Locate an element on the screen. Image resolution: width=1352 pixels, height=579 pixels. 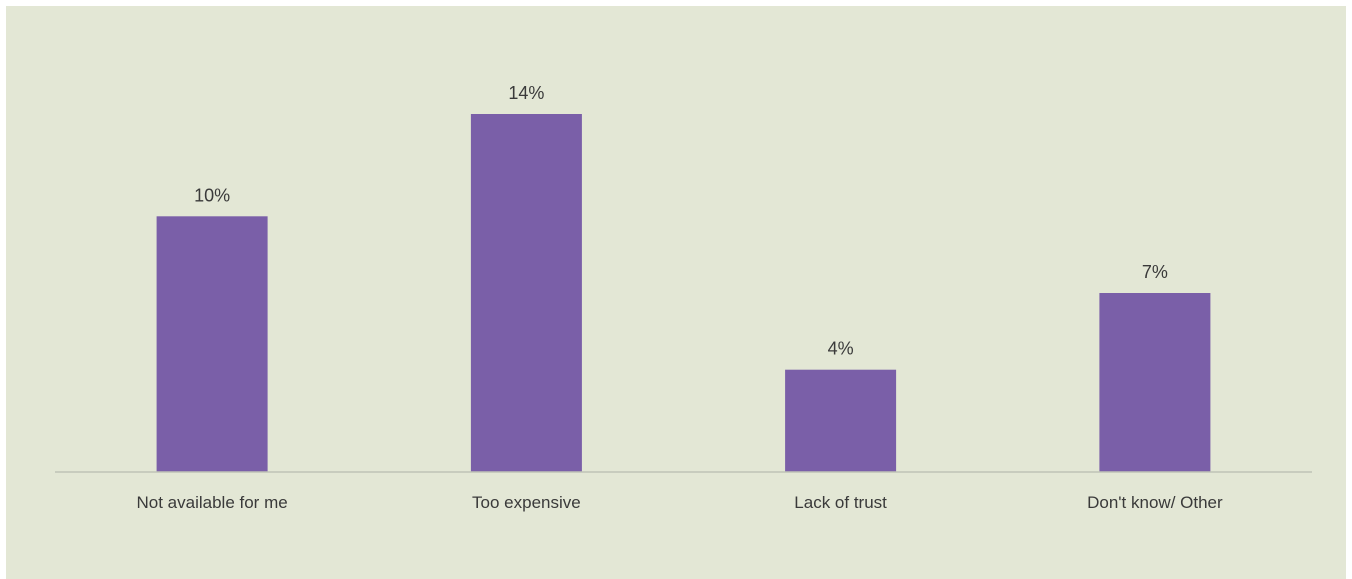
category-label-not-available-for-me: Not available for me is located at coordinates (212, 502).